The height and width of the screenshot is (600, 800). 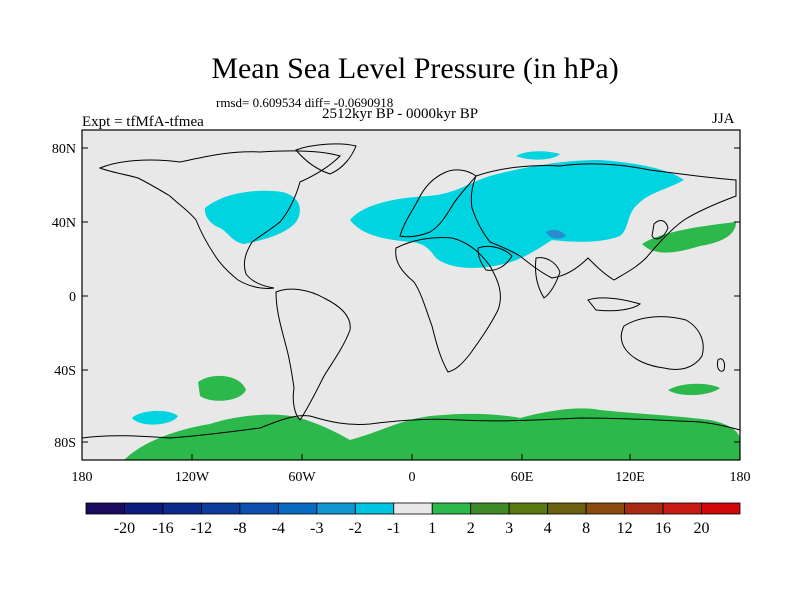 I want to click on lat-label: 80S, so click(x=65, y=443).